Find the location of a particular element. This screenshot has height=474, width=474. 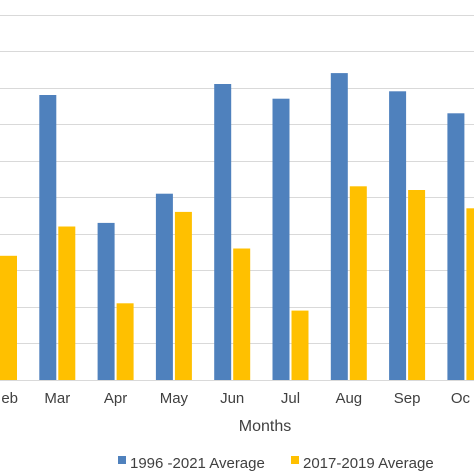

x-tick-labels: eb Mar Apr May Jun Jul Aug Sep Oc is located at coordinates (235, 398).